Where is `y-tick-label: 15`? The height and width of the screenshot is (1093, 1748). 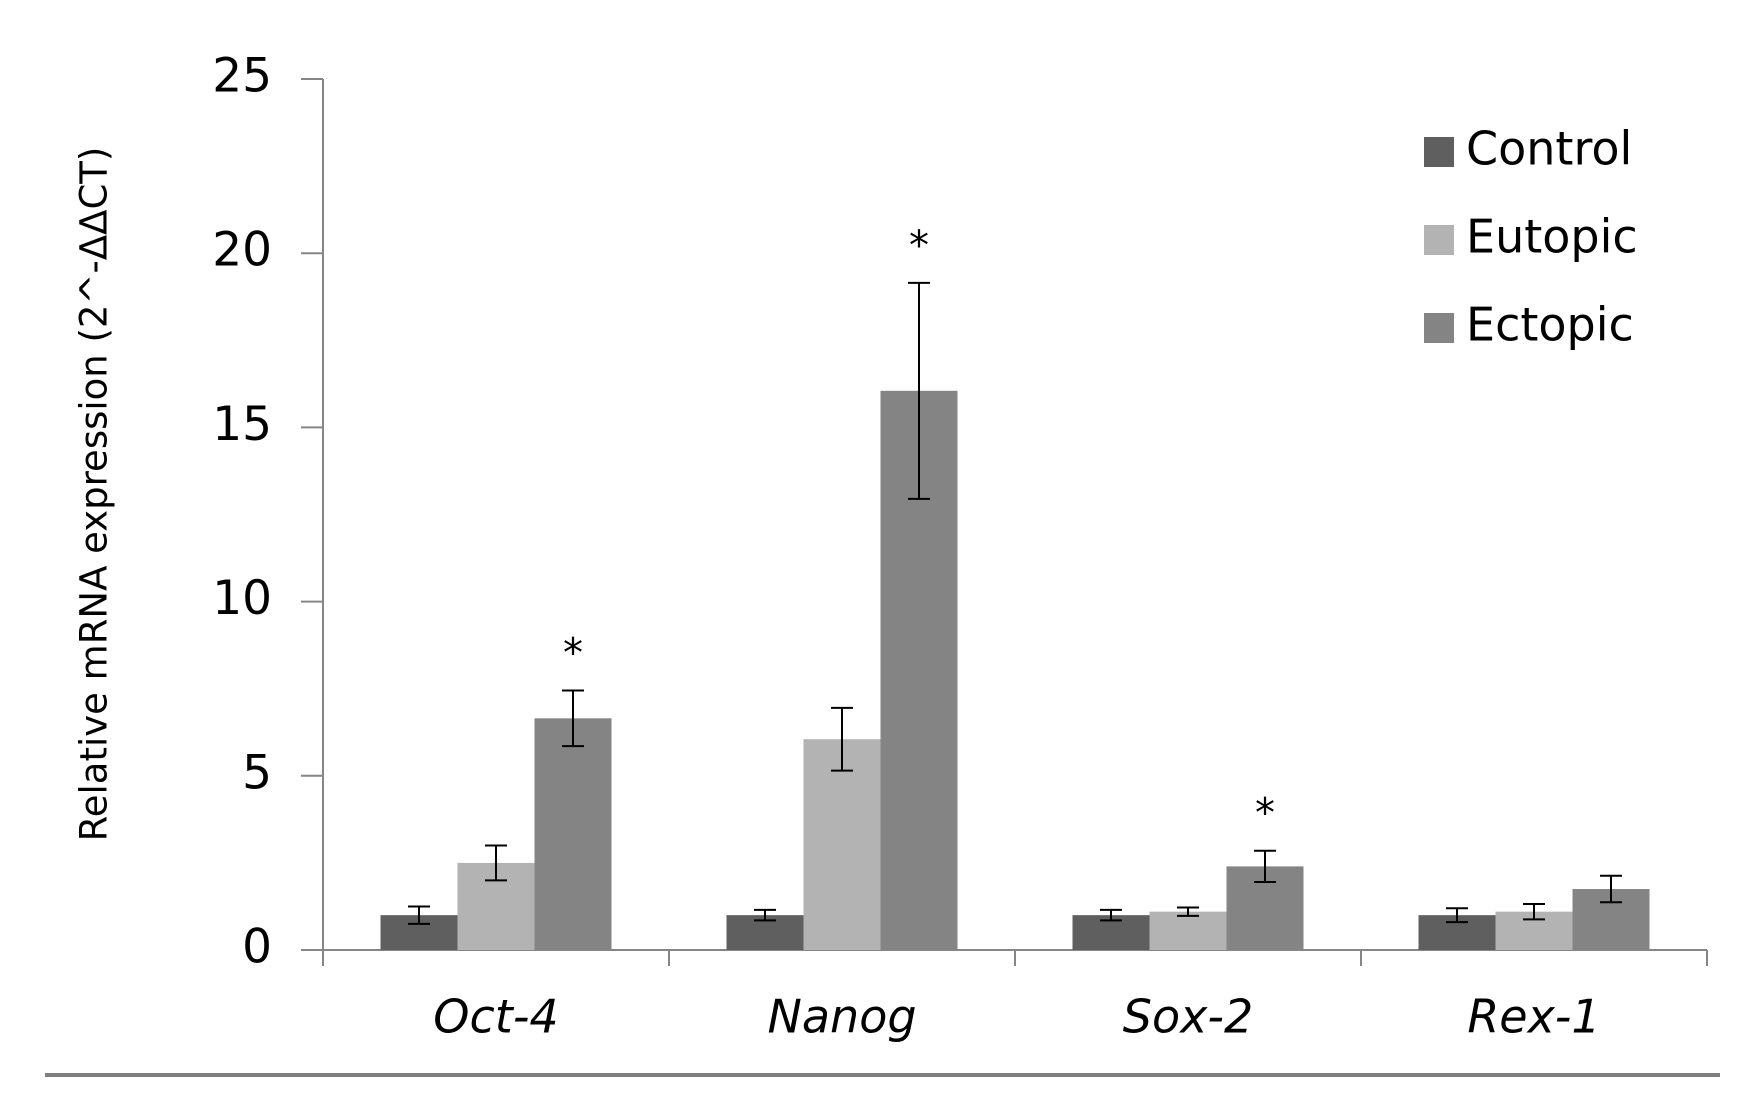 y-tick-label: 15 is located at coordinates (242, 424).